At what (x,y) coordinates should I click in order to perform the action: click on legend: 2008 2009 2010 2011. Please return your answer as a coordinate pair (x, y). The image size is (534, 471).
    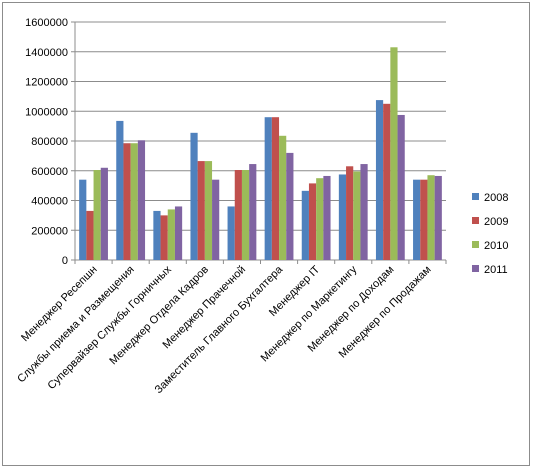
    Looking at the image, I should click on (490, 234).